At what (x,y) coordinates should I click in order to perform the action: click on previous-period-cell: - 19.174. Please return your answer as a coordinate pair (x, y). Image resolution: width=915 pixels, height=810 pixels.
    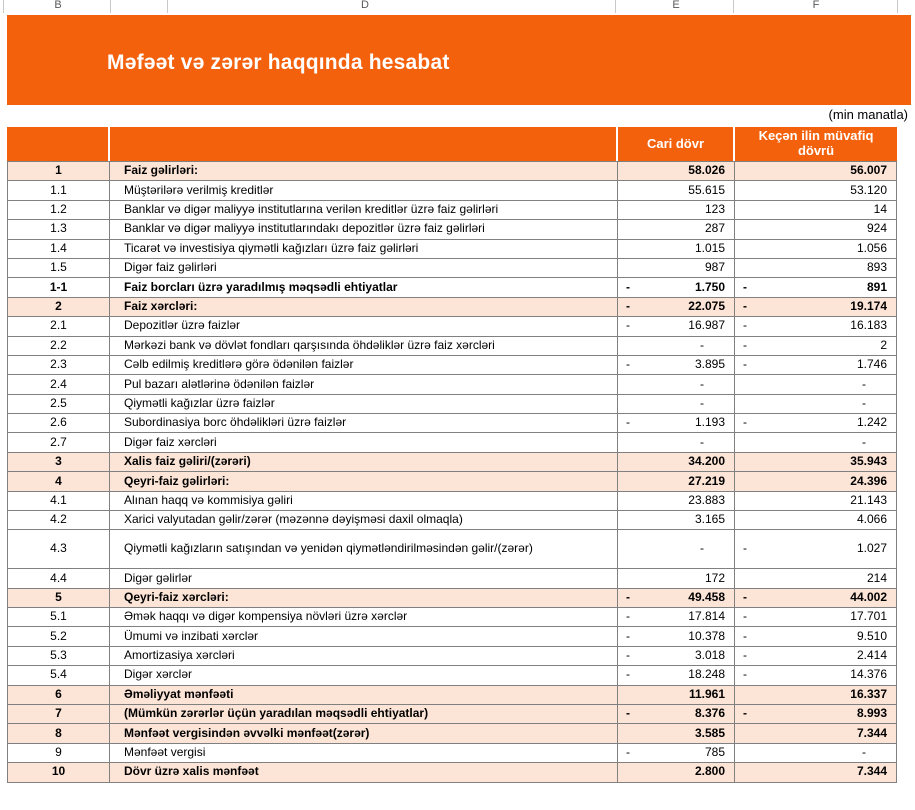
    Looking at the image, I should click on (816, 307).